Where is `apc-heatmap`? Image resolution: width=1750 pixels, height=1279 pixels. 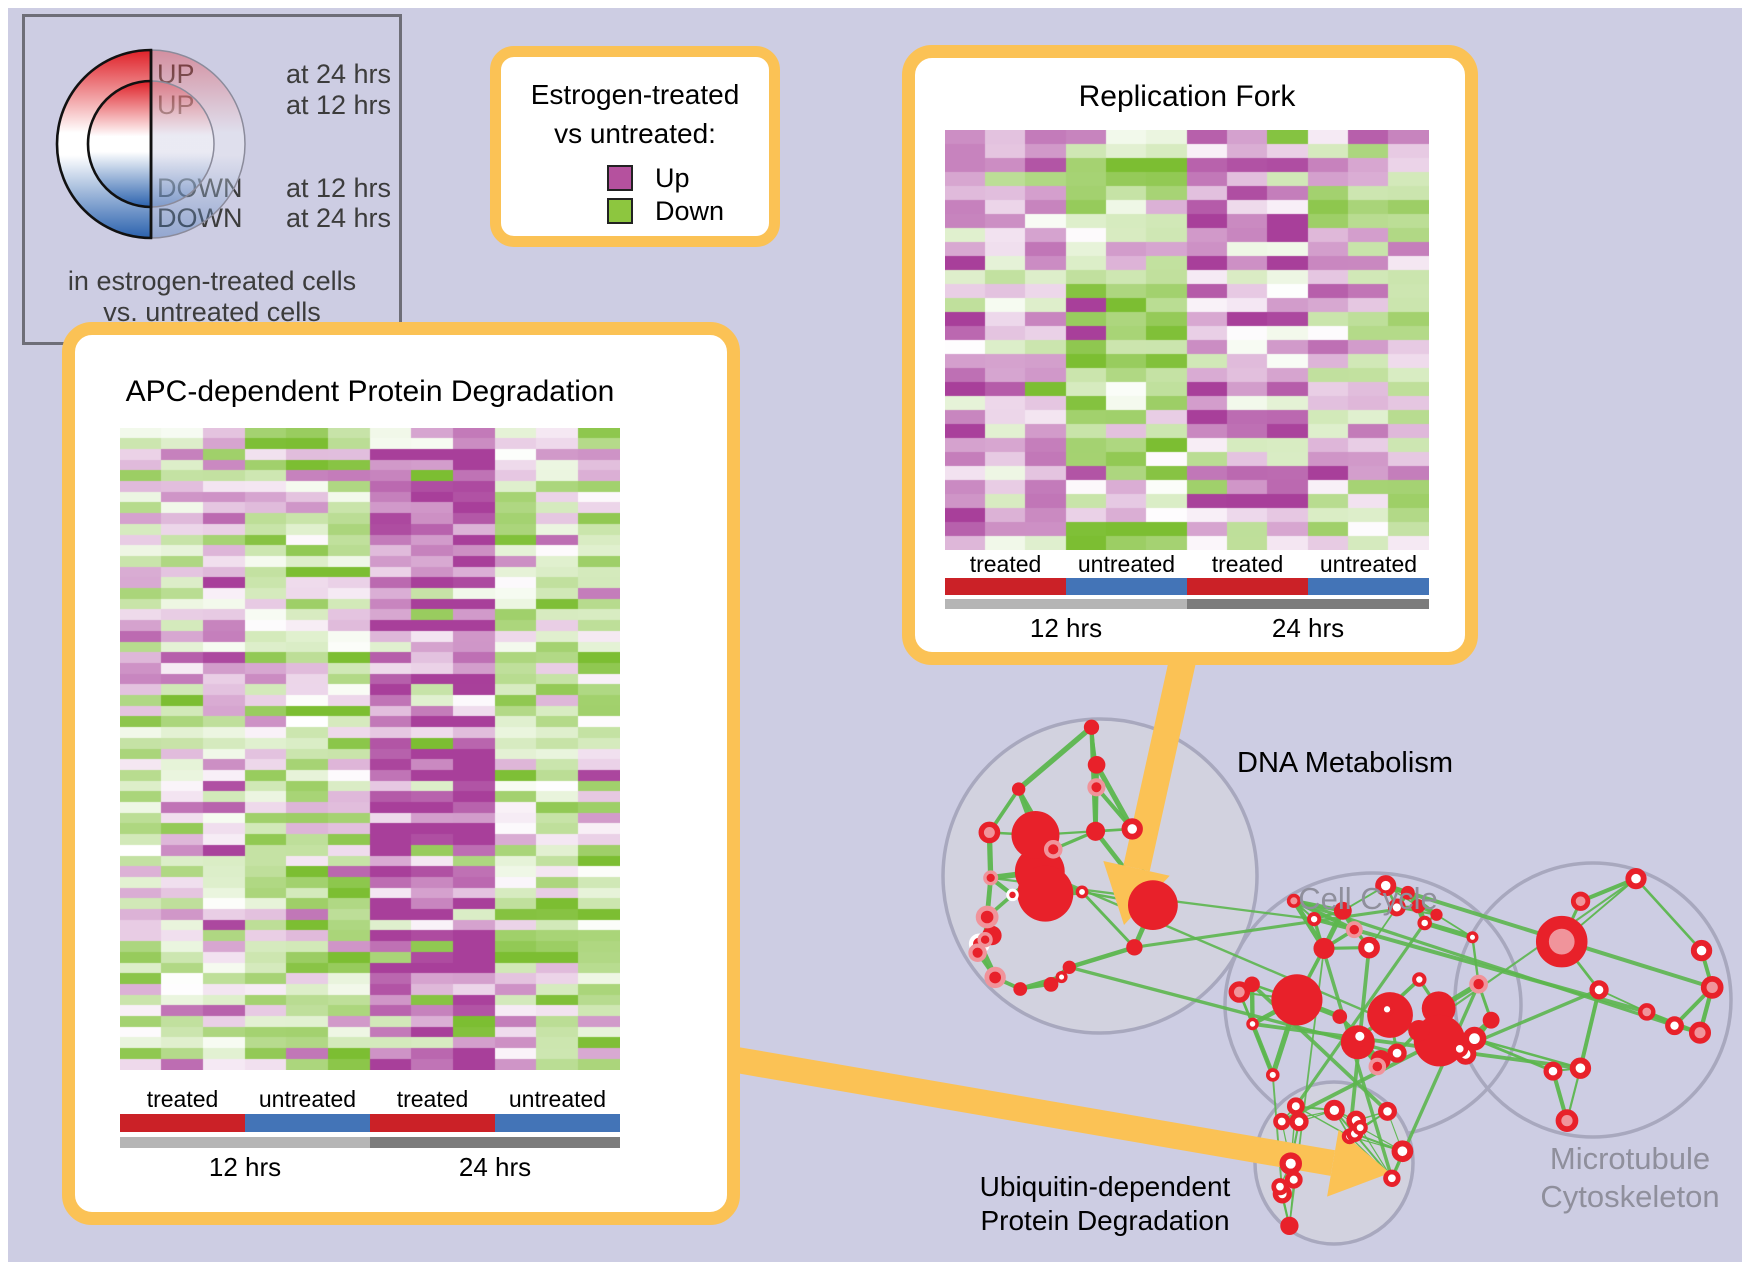
apc-heatmap is located at coordinates (370, 749).